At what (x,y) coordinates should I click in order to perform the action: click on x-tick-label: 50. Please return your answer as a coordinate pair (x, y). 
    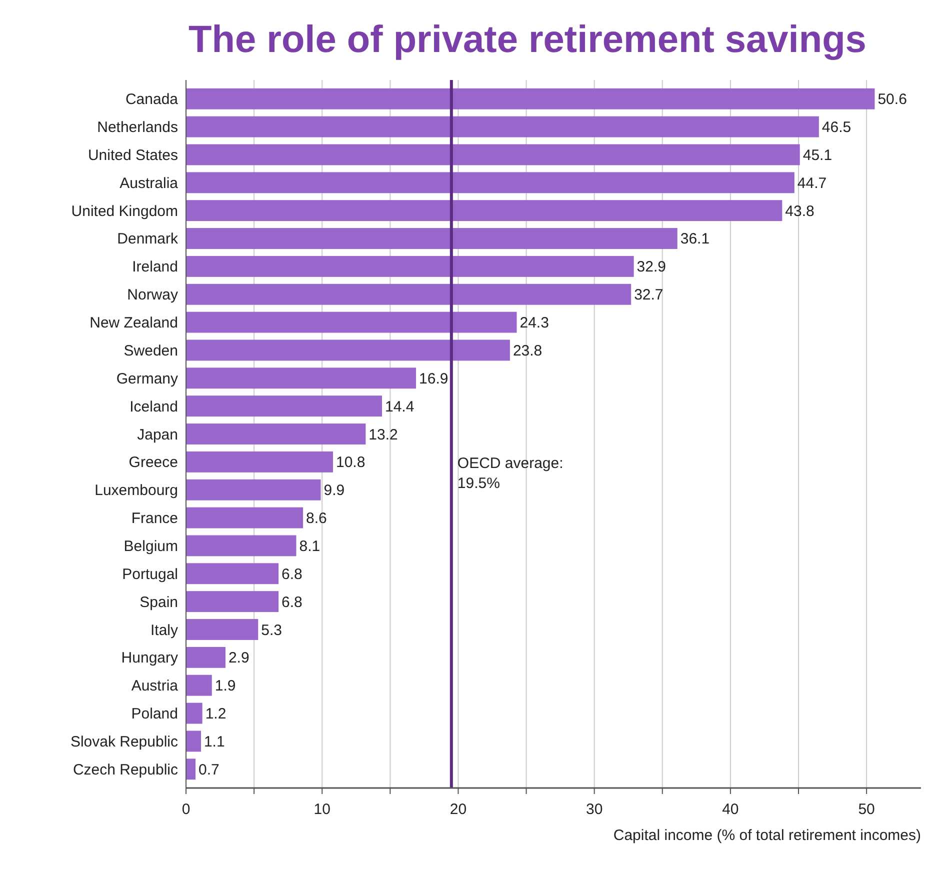
    Looking at the image, I should click on (866, 809).